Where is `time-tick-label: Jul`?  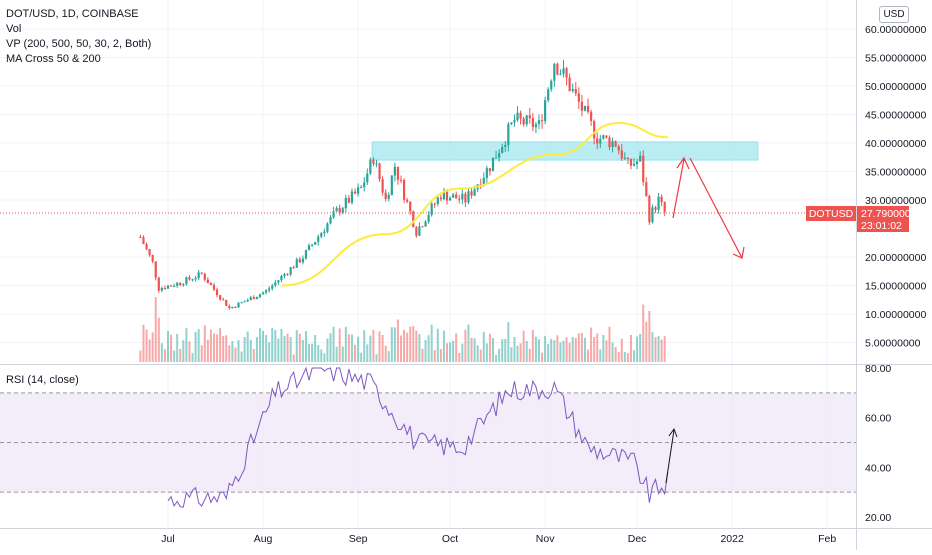 time-tick-label: Jul is located at coordinates (167, 539).